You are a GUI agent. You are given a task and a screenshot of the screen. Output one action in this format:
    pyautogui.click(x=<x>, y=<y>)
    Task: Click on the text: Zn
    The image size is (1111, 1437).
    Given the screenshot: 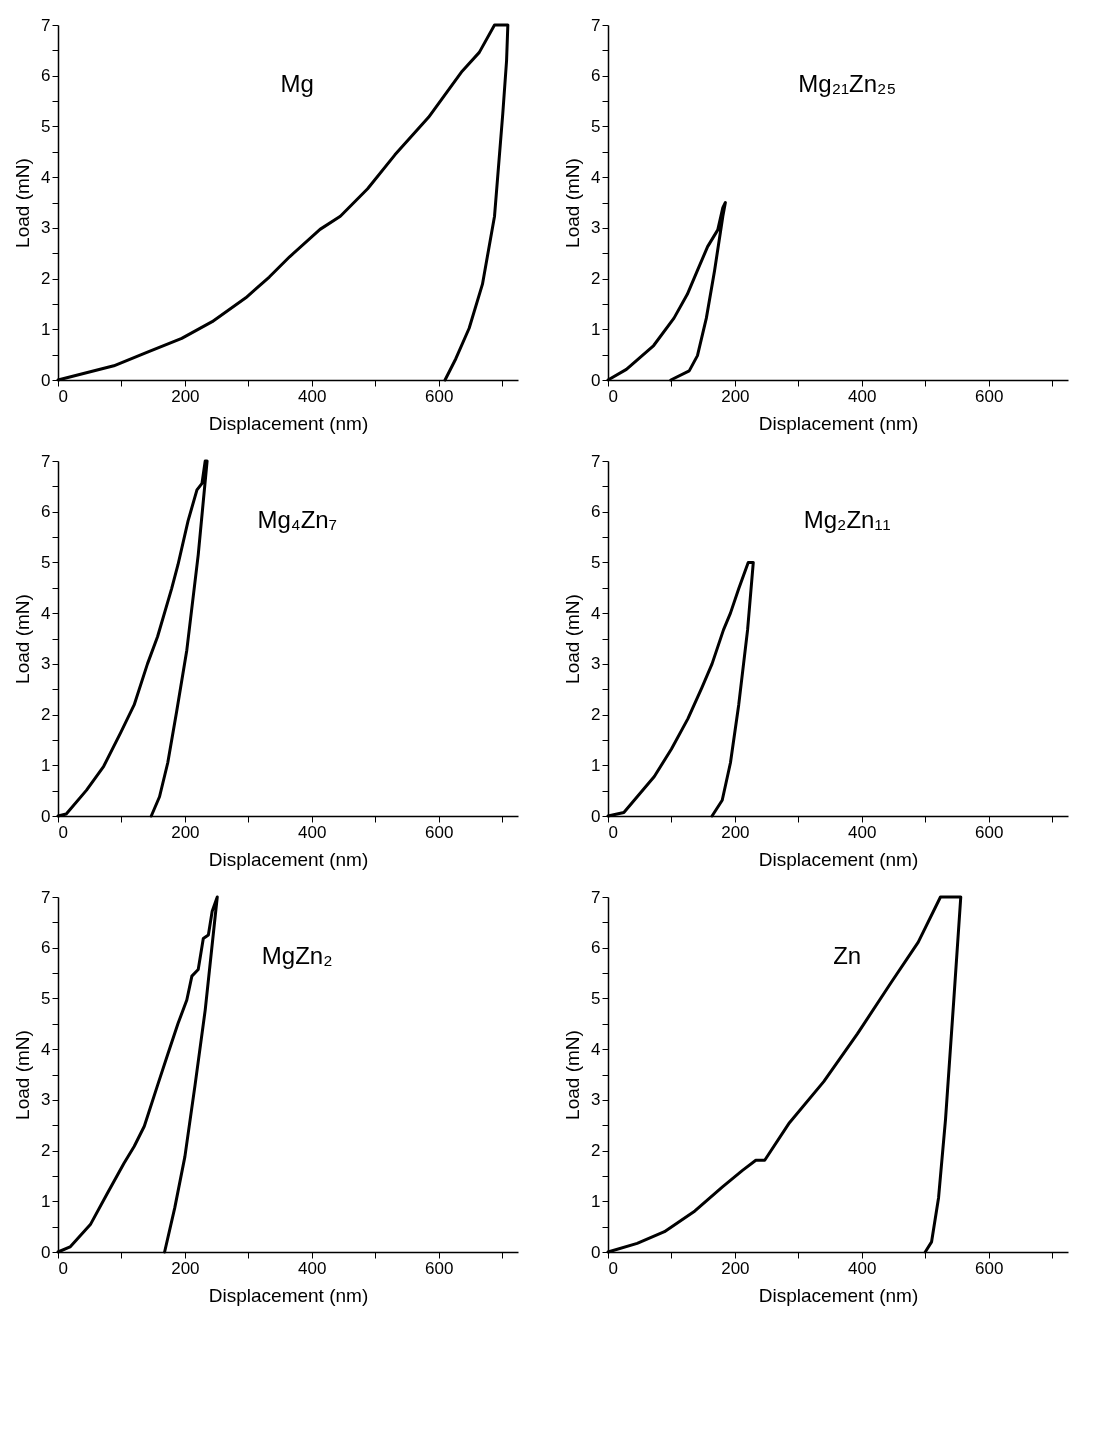 What is the action you would take?
    pyautogui.click(x=847, y=956)
    